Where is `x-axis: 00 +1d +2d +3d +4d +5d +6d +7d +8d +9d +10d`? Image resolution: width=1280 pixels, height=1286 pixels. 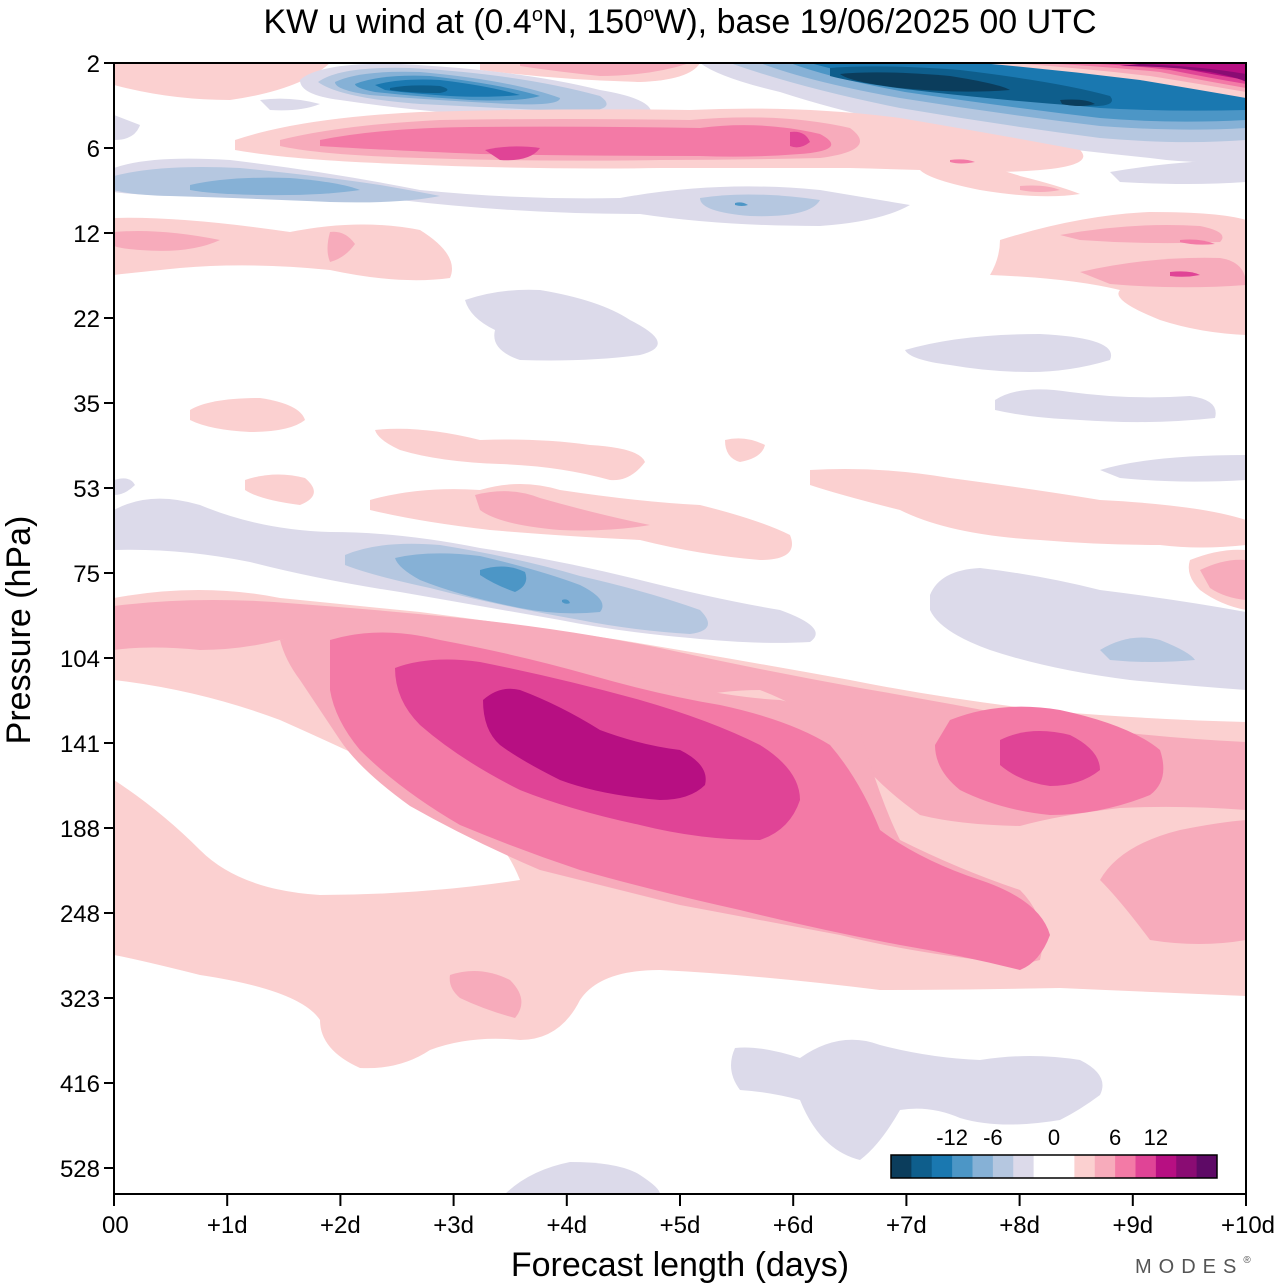
x-axis: 00 +1d +2d +3d +4d +5d +6d +7d +8d +9d +10d is located at coordinates (688, 1216).